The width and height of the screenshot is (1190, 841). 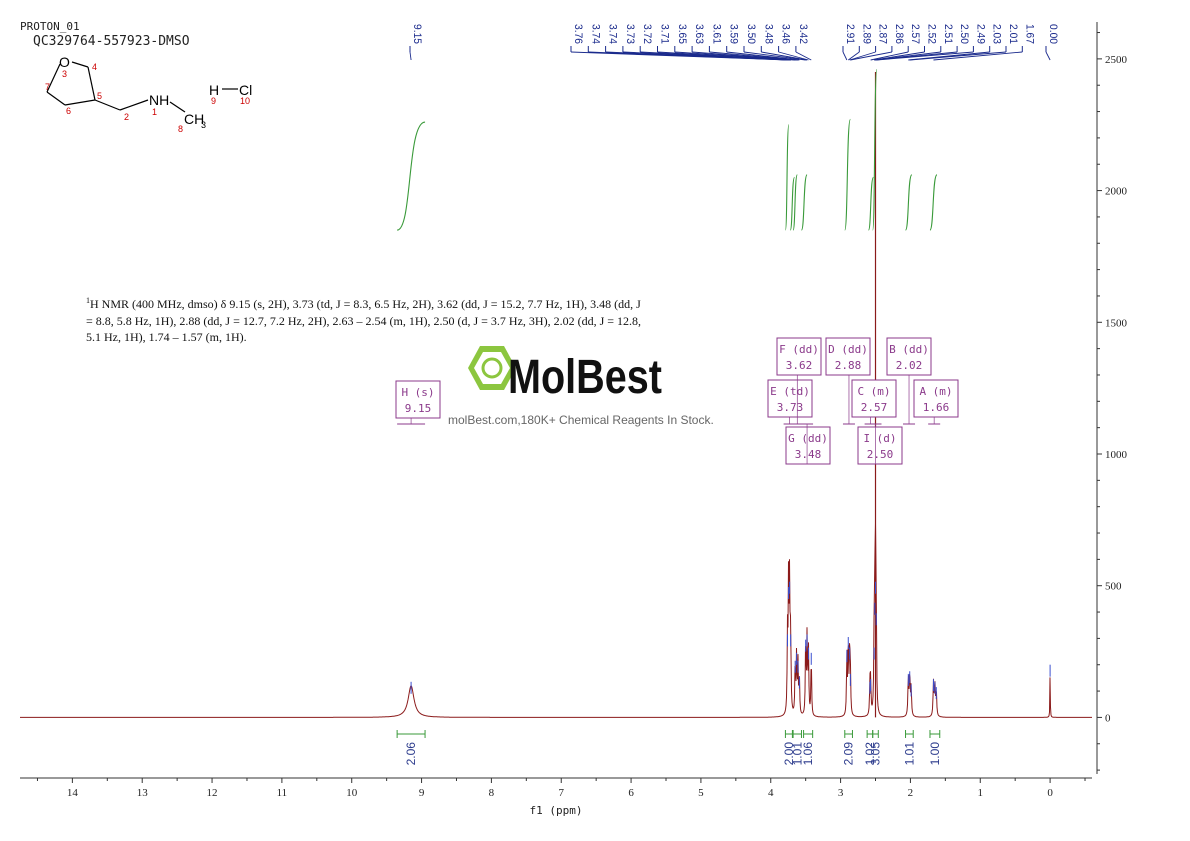 What do you see at coordinates (899, 34) in the screenshot?
I see `peak-list-label: 2.86` at bounding box center [899, 34].